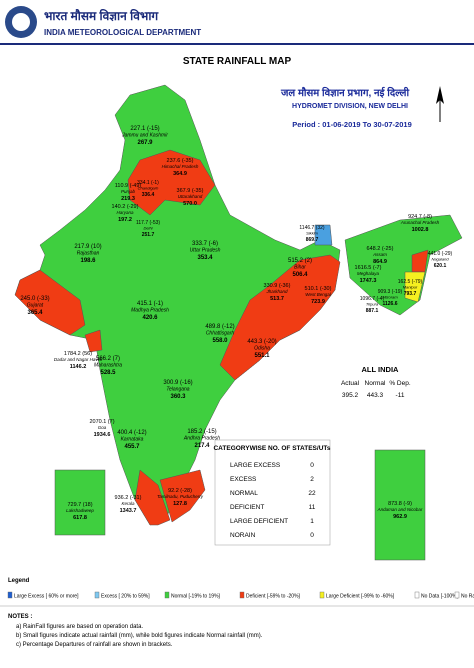 The image size is (474, 668). I want to click on state-name: Rajasthan, so click(88, 254).